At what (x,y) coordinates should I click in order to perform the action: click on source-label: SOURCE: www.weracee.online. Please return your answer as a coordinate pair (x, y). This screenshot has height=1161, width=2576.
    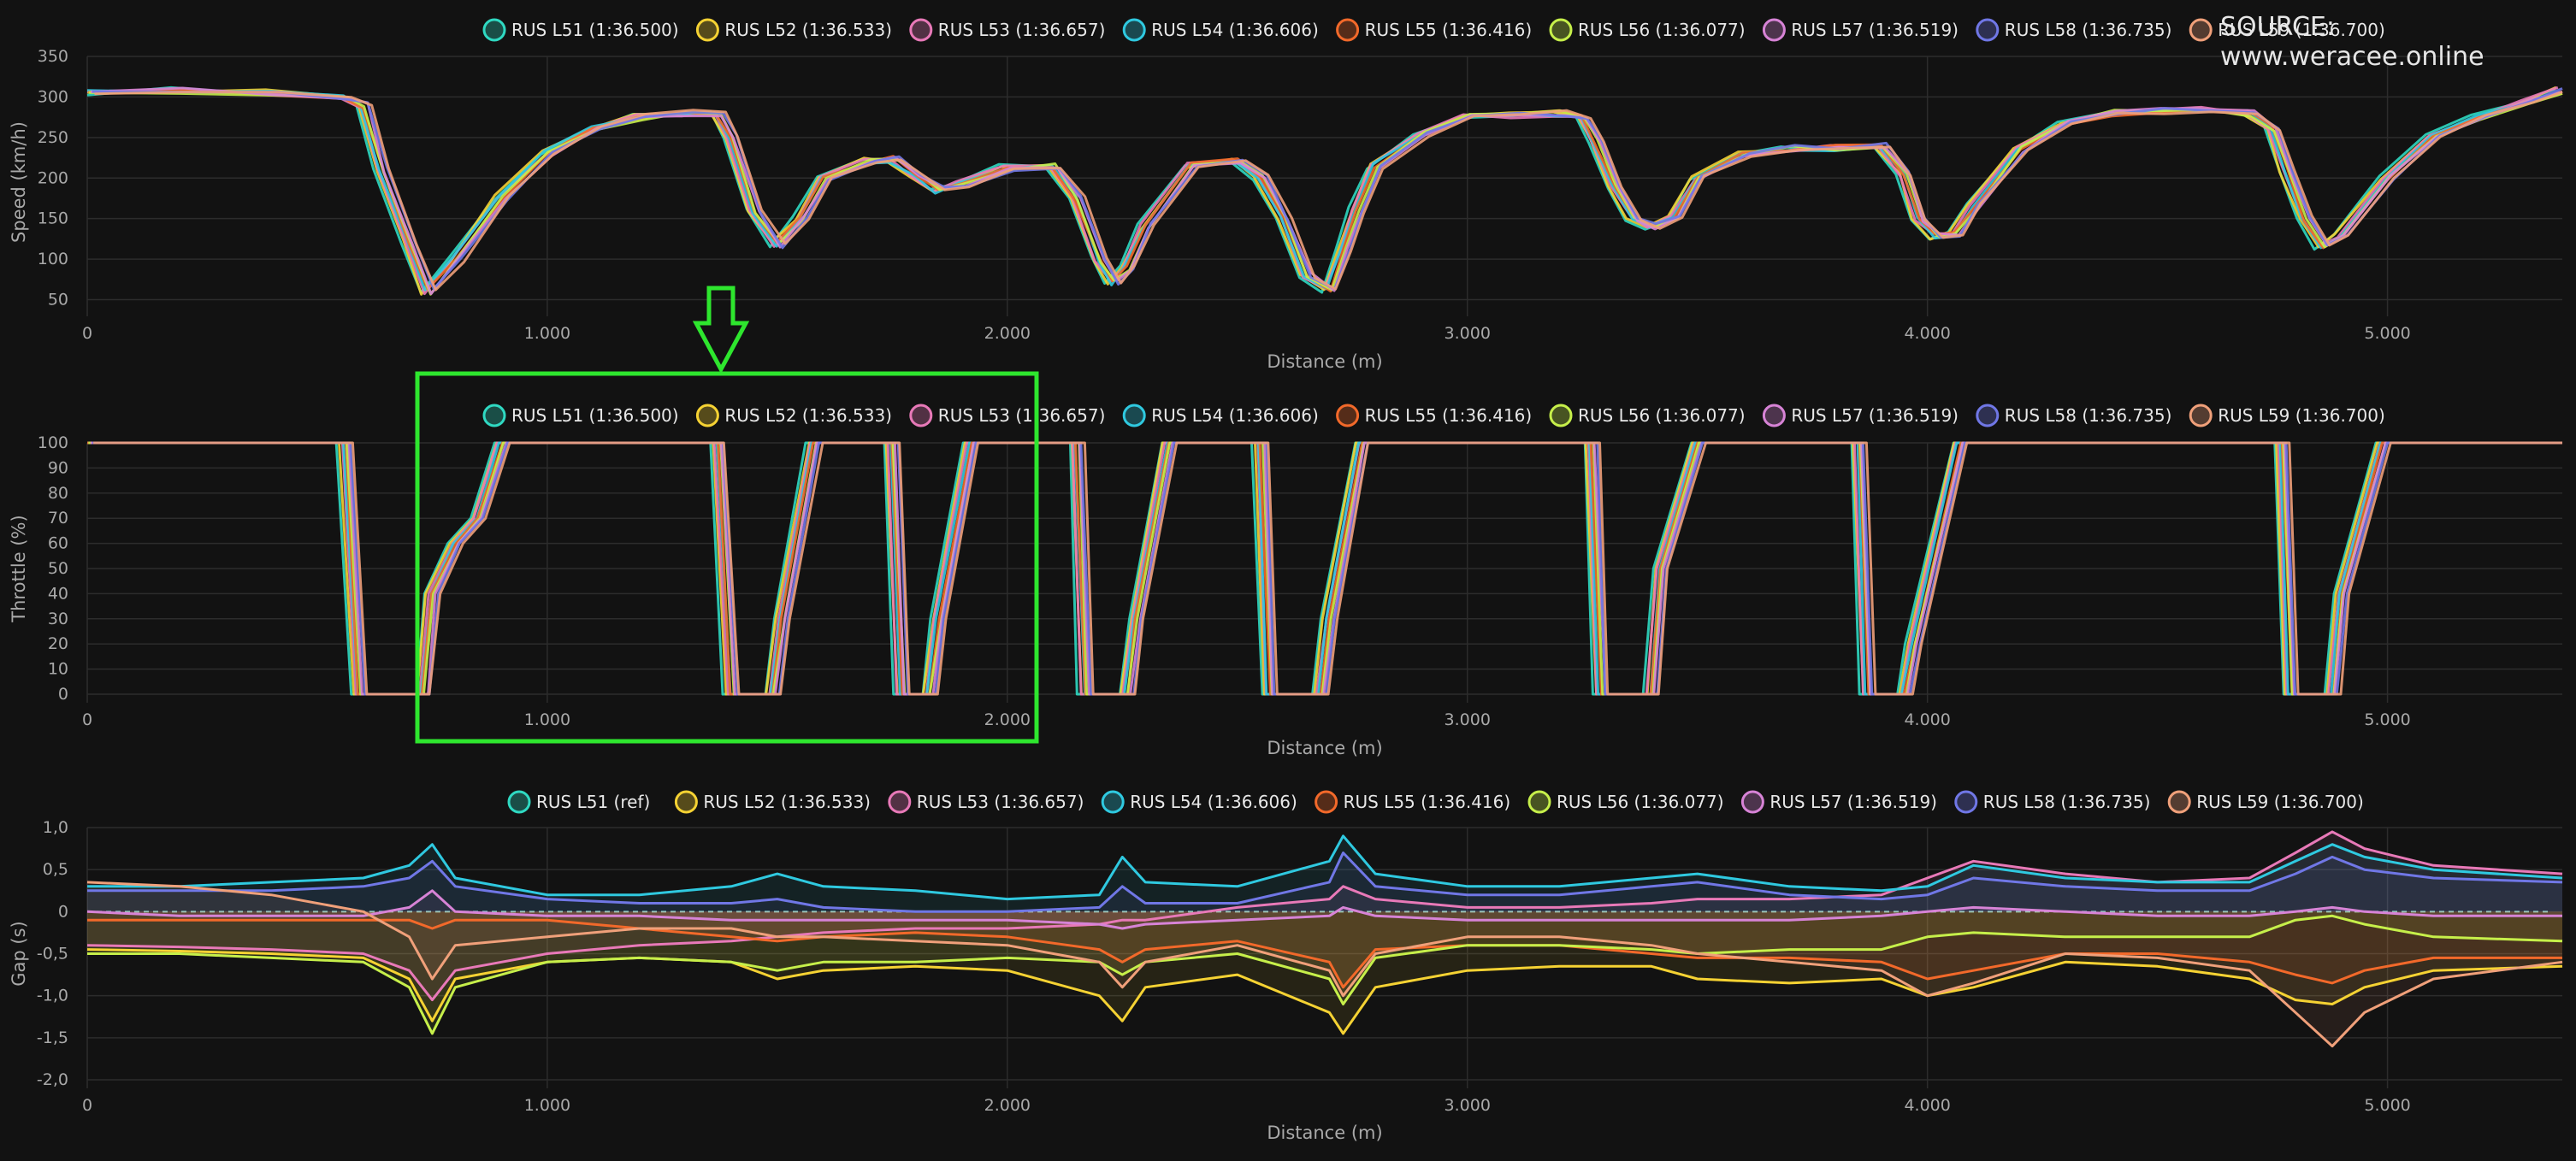
    Looking at the image, I should click on (2352, 42).